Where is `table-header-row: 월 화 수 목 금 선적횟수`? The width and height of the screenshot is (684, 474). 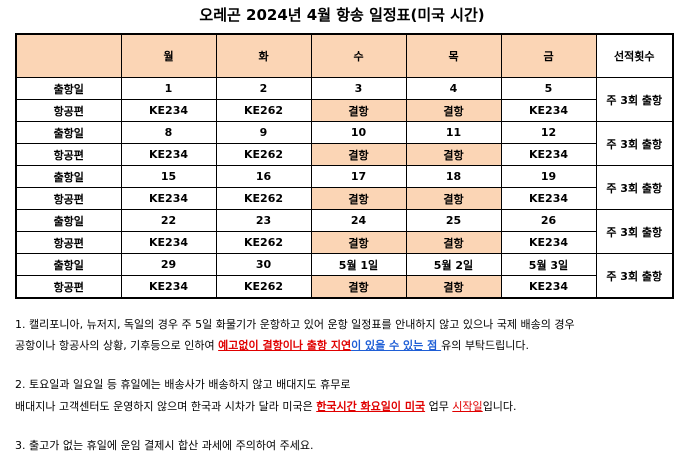
table-header-row: 월 화 수 목 금 선적횟수 is located at coordinates (344, 55).